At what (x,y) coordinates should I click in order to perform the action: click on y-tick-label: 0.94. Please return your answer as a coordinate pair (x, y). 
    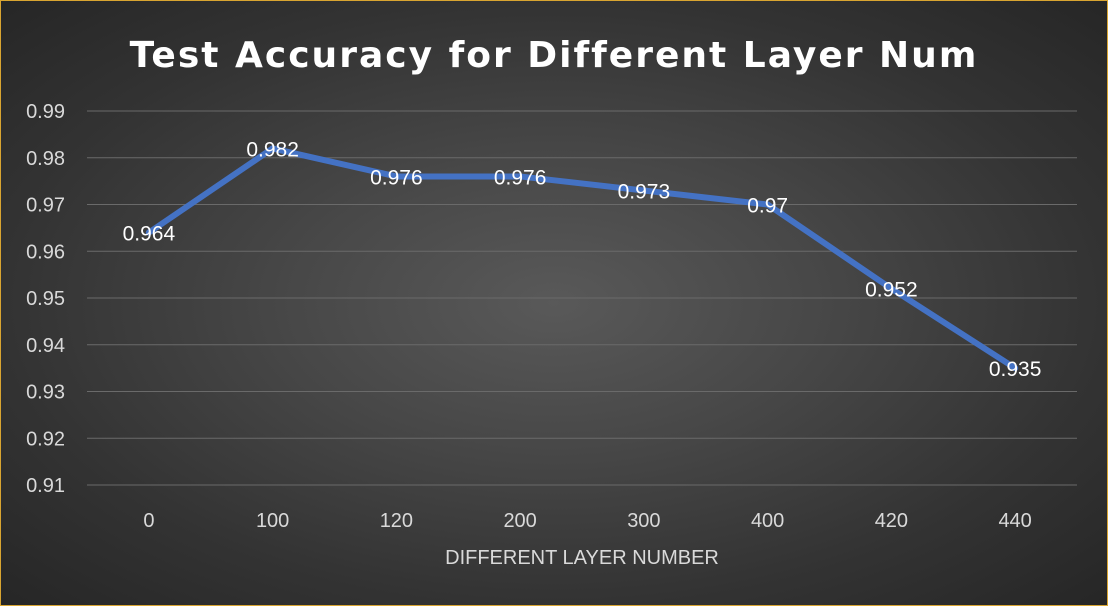
    Looking at the image, I should click on (45, 346).